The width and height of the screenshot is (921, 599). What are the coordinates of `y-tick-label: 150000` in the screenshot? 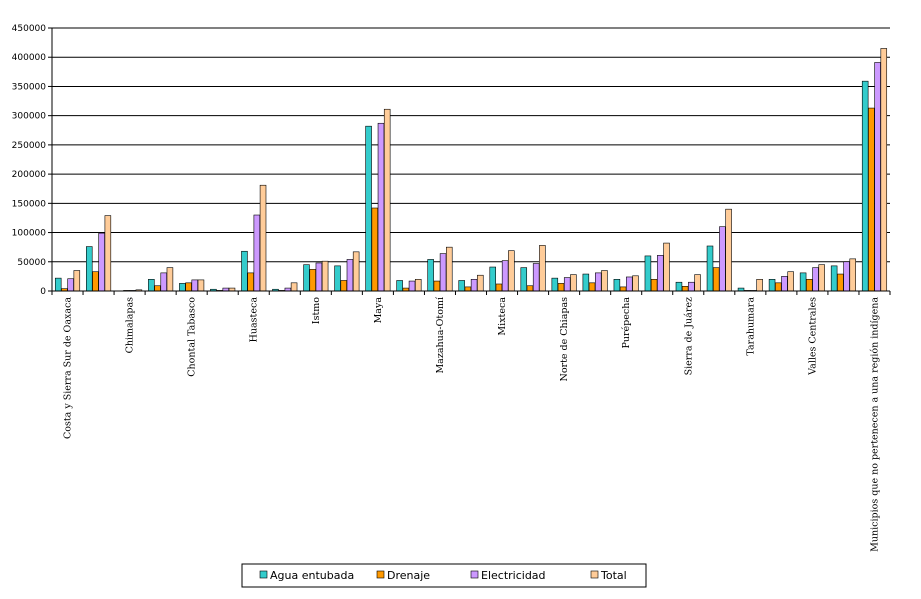 It's located at (29, 204).